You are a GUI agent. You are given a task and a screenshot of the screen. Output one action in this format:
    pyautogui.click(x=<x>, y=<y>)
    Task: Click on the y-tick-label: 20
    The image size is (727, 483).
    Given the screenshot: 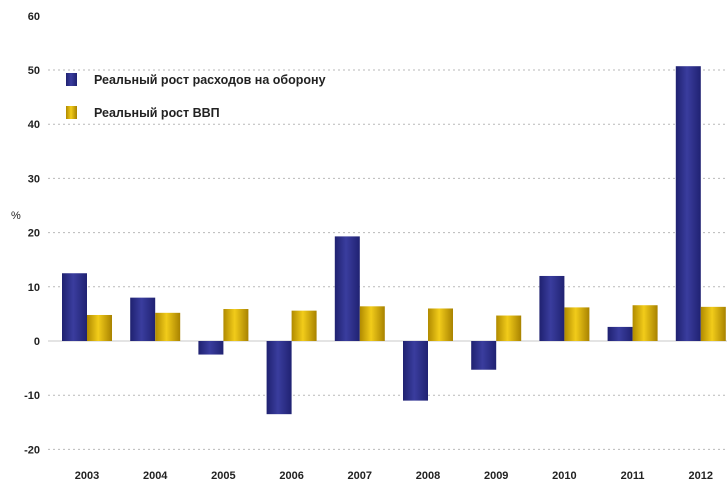 What is the action you would take?
    pyautogui.click(x=34, y=234)
    